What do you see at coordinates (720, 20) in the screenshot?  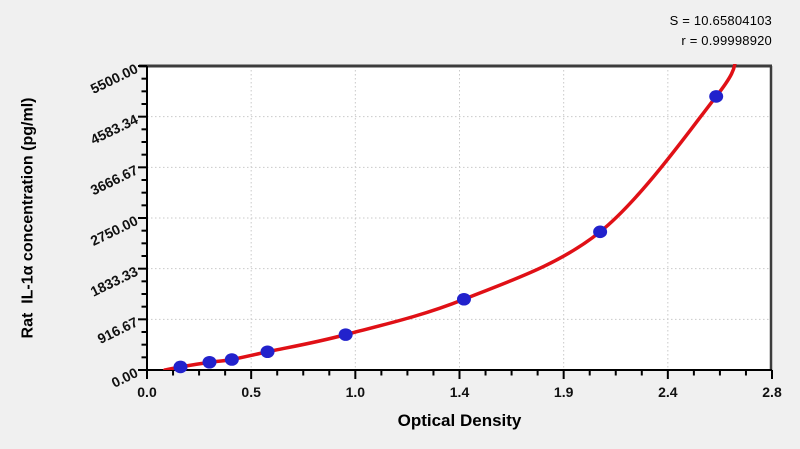 I see `s-value-text: S = 10.65804103` at bounding box center [720, 20].